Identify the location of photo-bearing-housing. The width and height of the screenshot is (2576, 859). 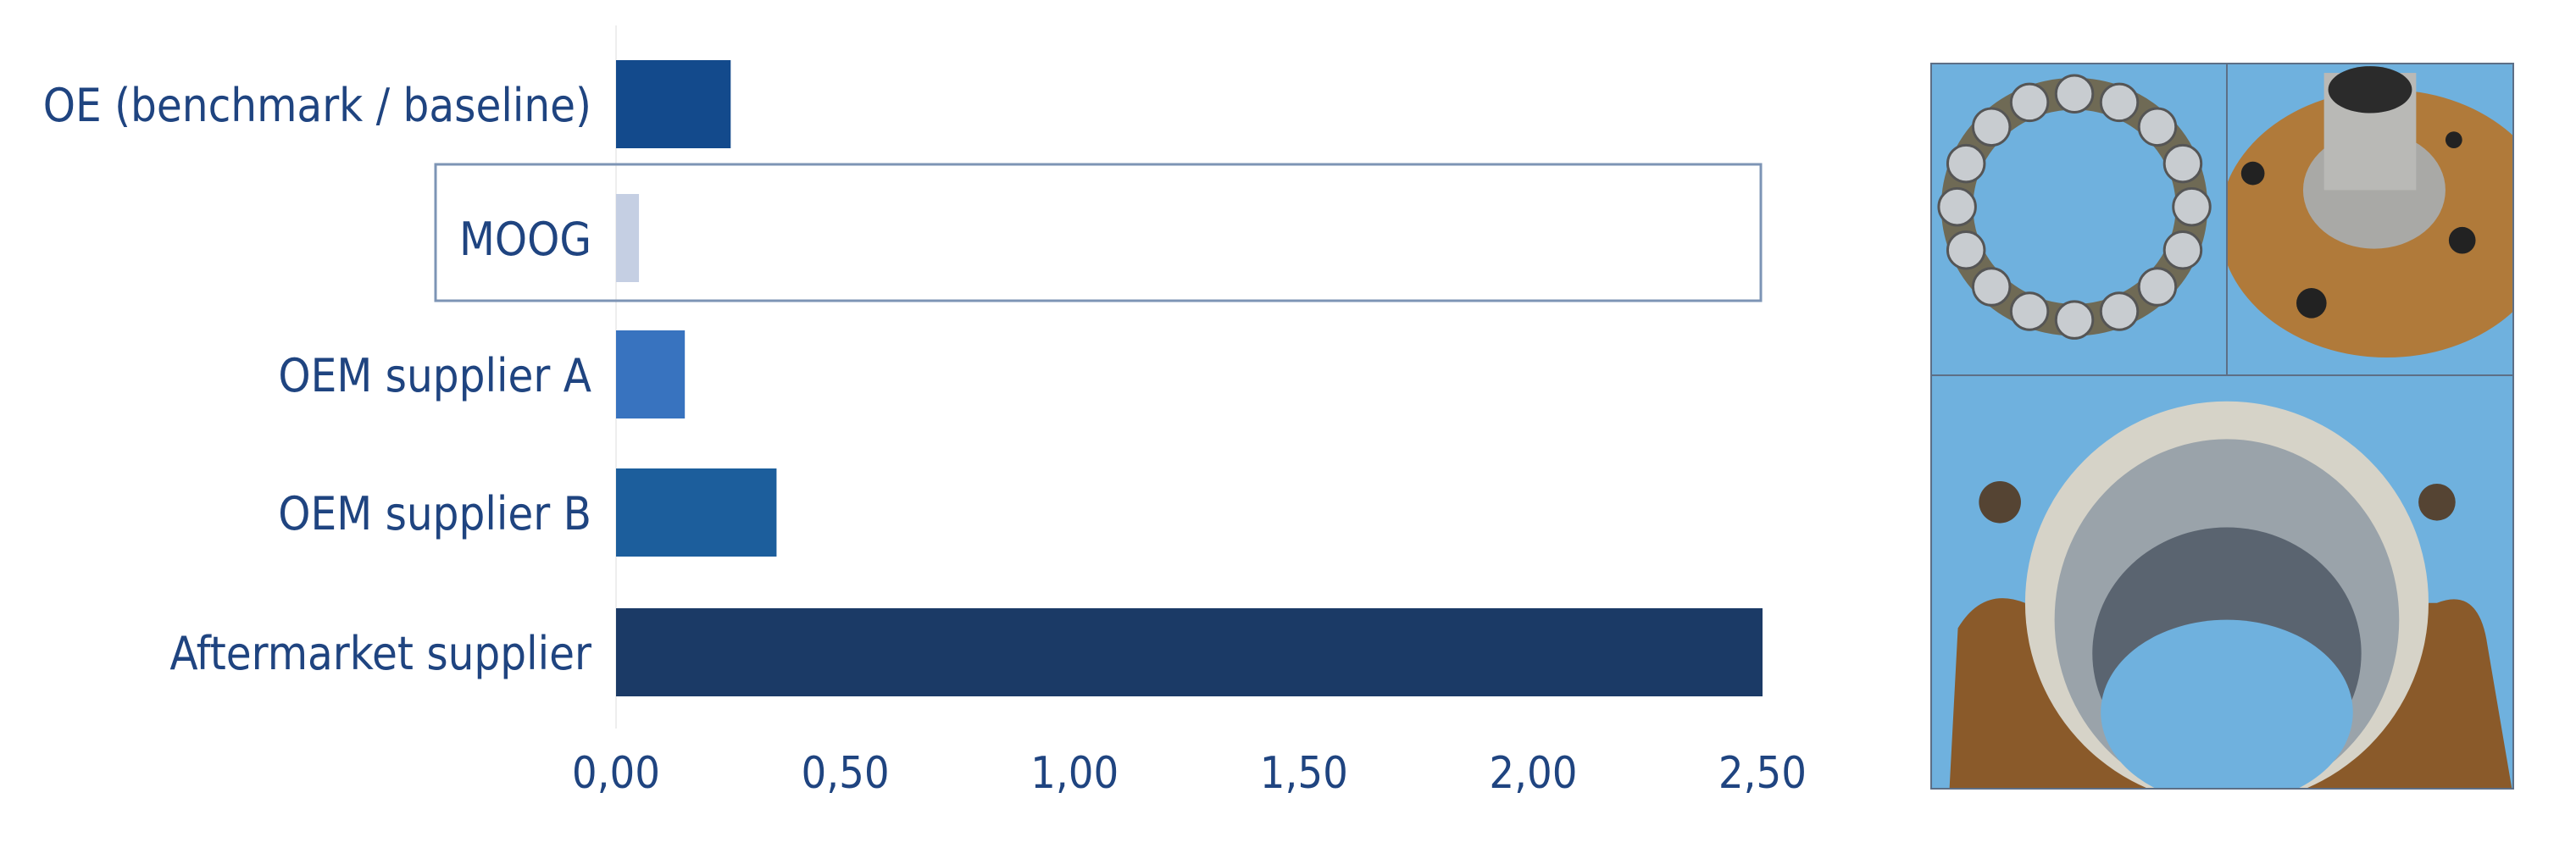
(2222, 582).